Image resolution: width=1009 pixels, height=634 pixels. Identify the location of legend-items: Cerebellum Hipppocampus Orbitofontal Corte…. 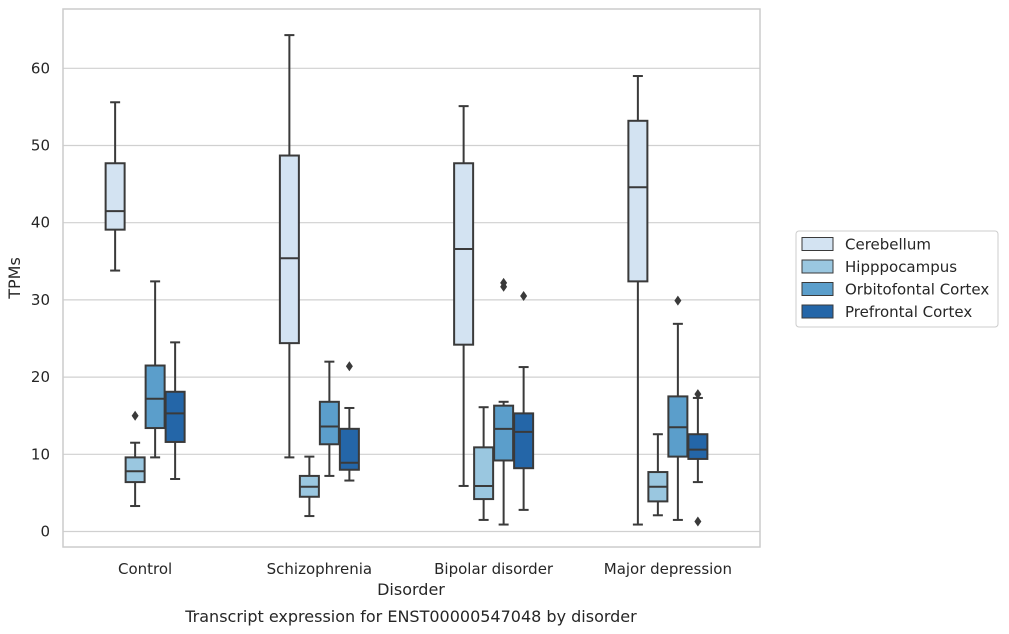
(895, 278).